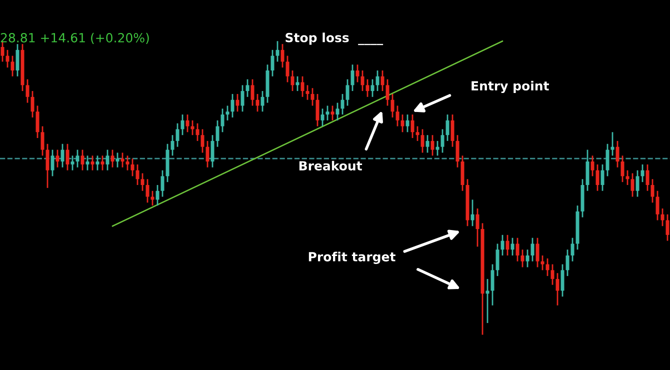  I want to click on annotation: 28.81 +14.61 (+0.20%), so click(74, 38).